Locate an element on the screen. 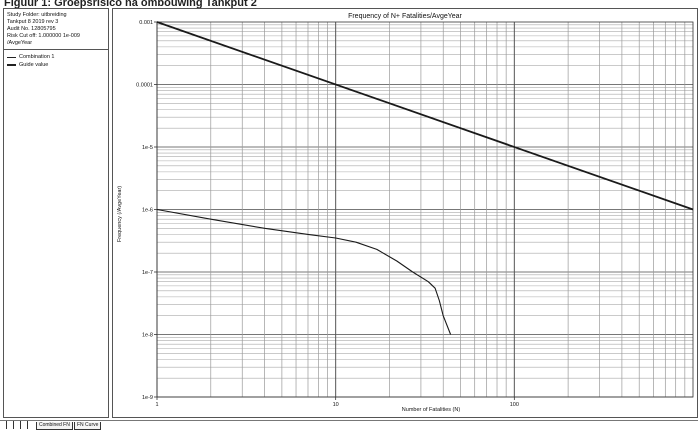  tab-nav-last is located at coordinates (29, 425).